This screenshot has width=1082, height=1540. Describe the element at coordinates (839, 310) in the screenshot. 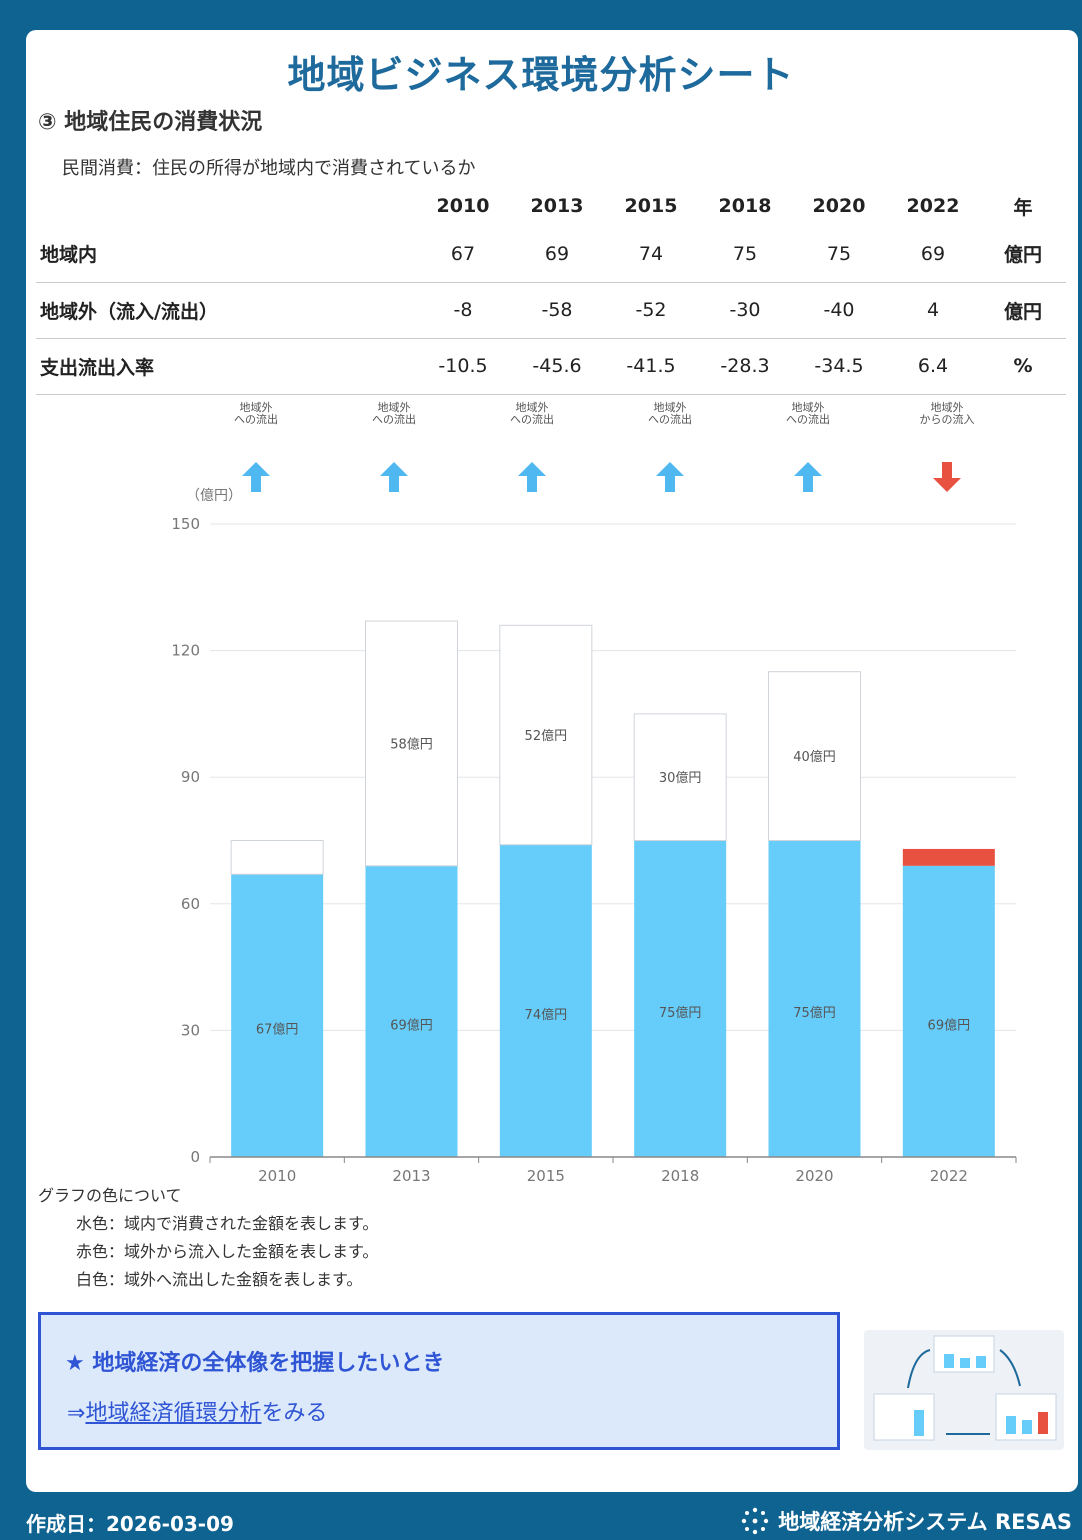

I see `table-cell: -40` at that location.